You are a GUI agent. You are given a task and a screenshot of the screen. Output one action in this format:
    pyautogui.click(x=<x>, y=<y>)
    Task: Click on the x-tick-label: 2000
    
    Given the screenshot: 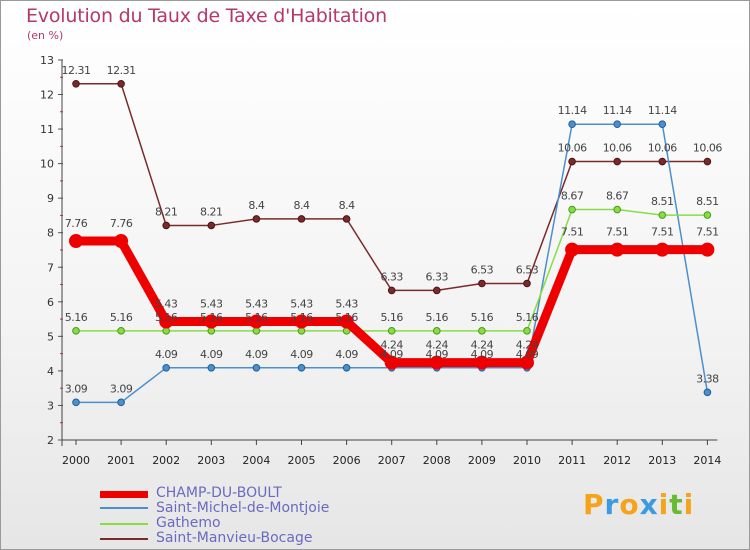 What is the action you would take?
    pyautogui.click(x=76, y=460)
    